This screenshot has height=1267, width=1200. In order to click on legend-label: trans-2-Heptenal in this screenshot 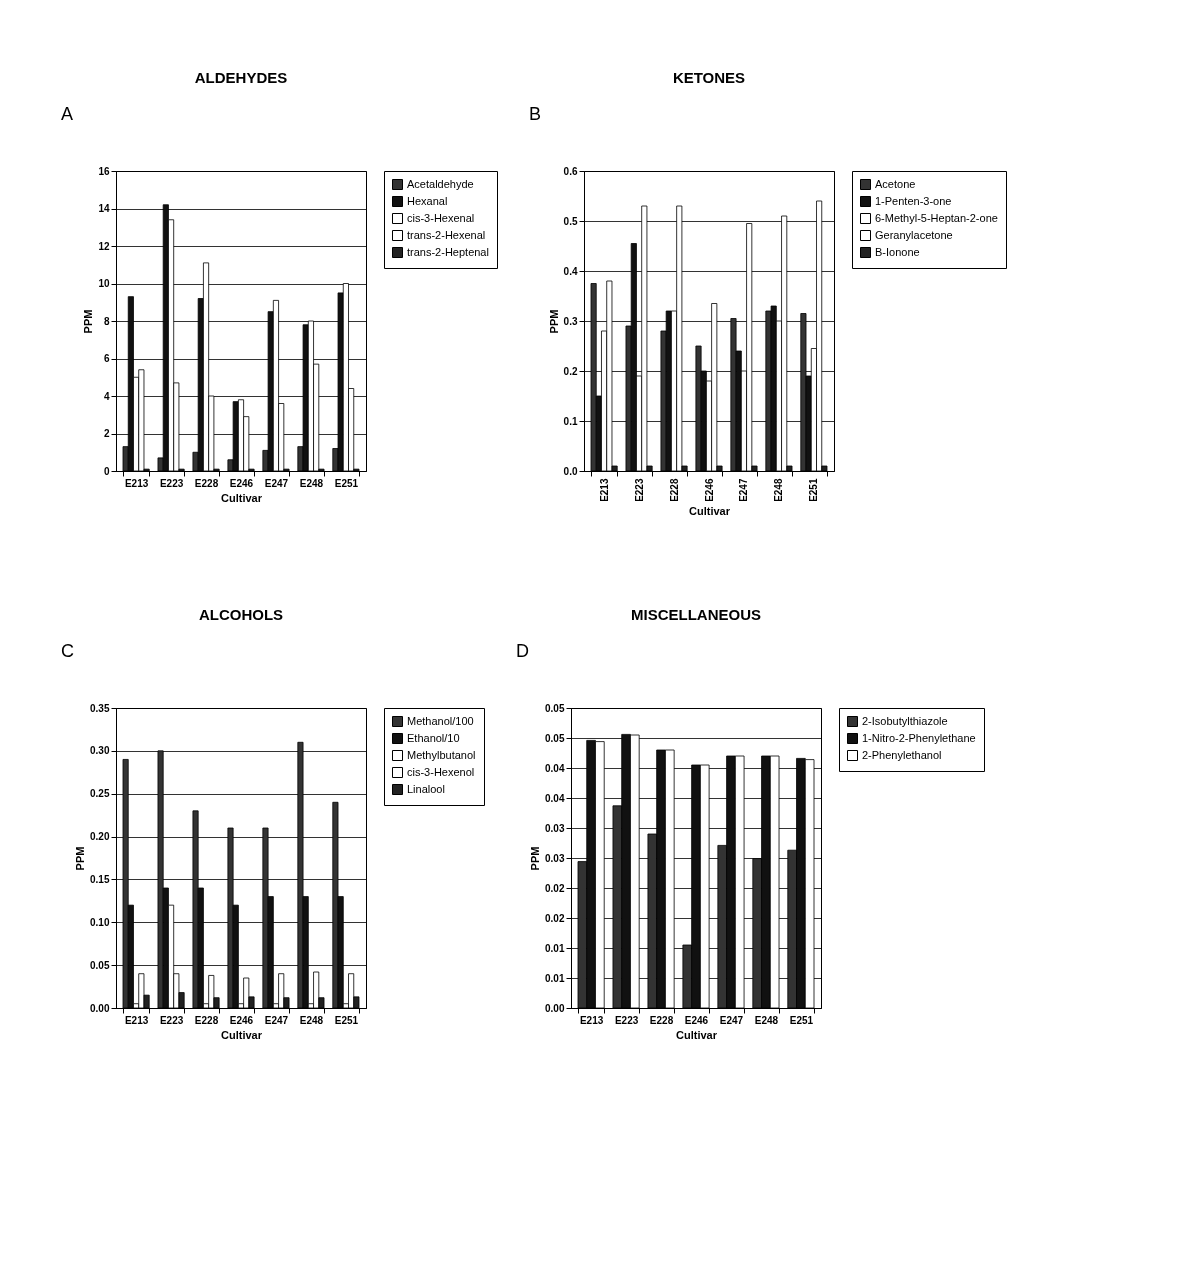, I will do `click(448, 251)`.